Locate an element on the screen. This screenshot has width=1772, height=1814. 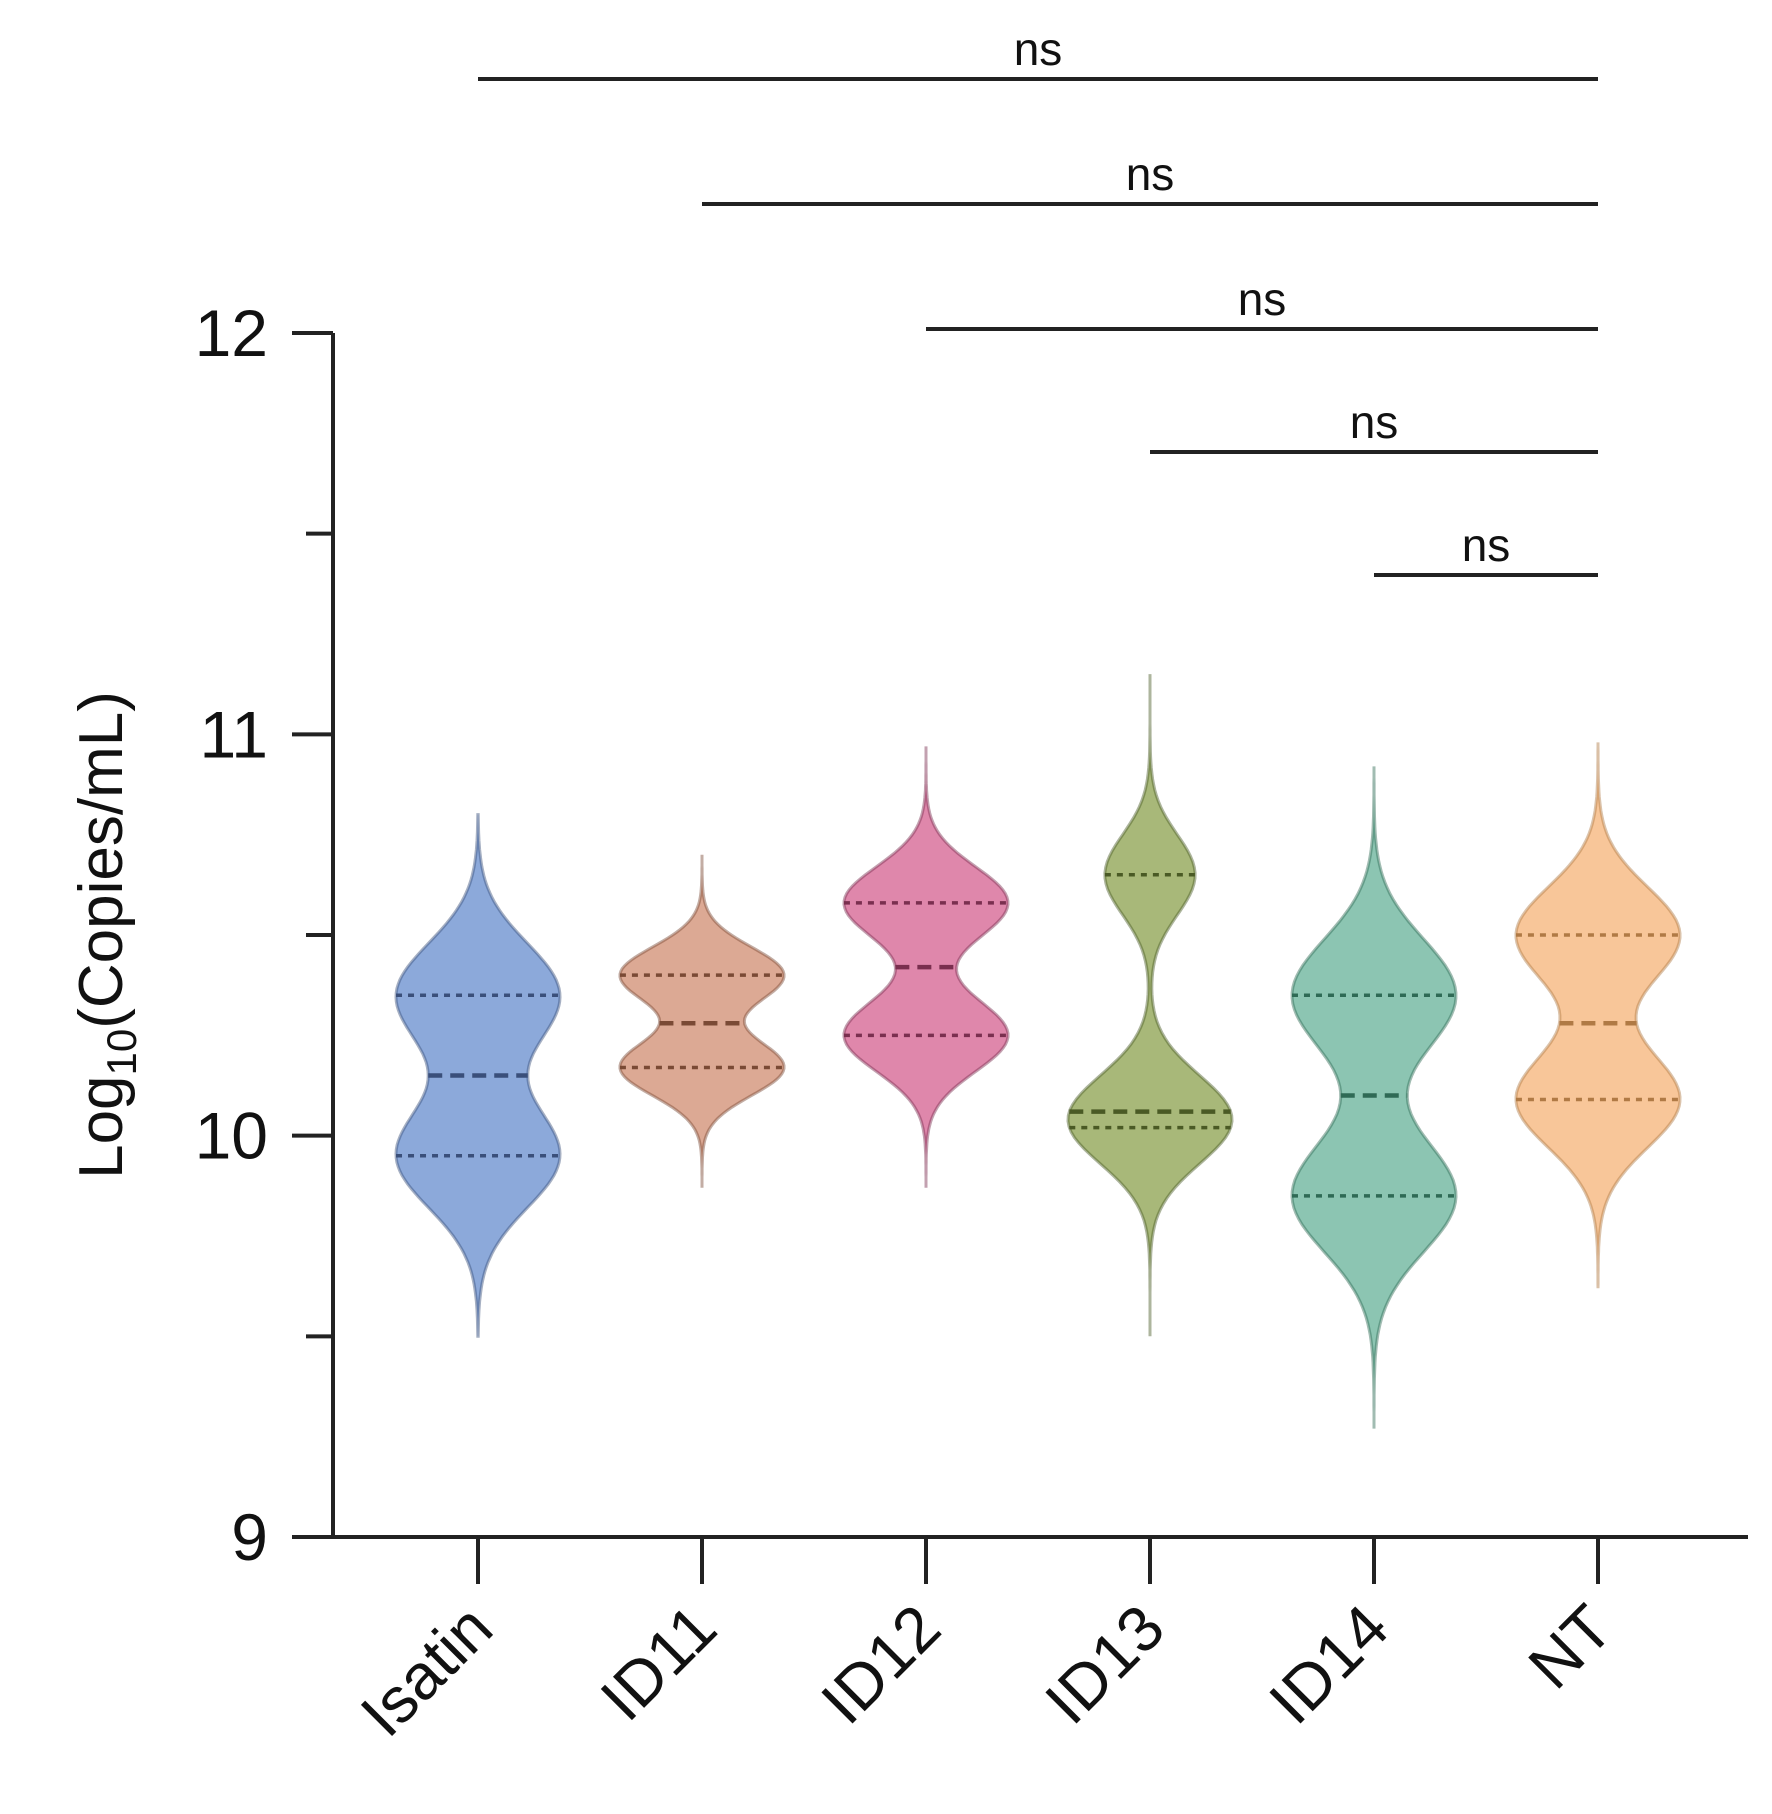
violin-nt is located at coordinates (1598, 1015).